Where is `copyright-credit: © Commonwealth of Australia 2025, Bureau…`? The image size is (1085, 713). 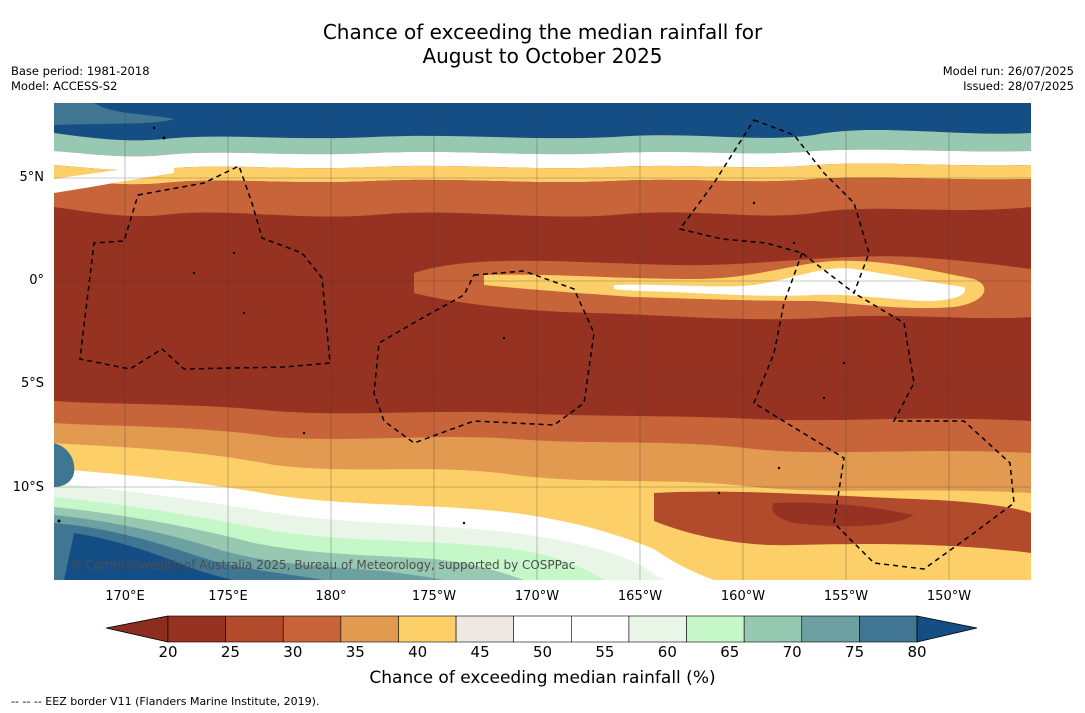 copyright-credit: © Commonwealth of Australia 2025, Bureau… is located at coordinates (323, 565).